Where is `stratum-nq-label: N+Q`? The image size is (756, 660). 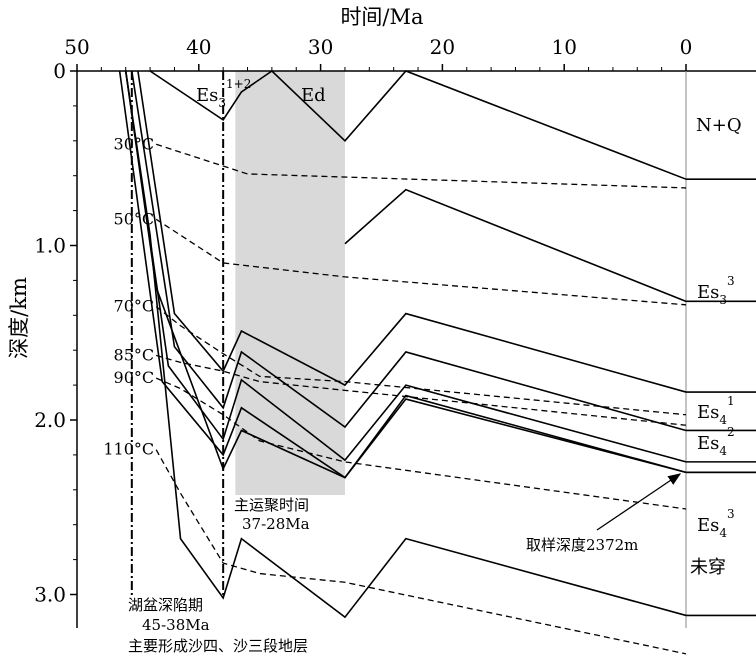
stratum-nq-label: N+Q is located at coordinates (719, 125).